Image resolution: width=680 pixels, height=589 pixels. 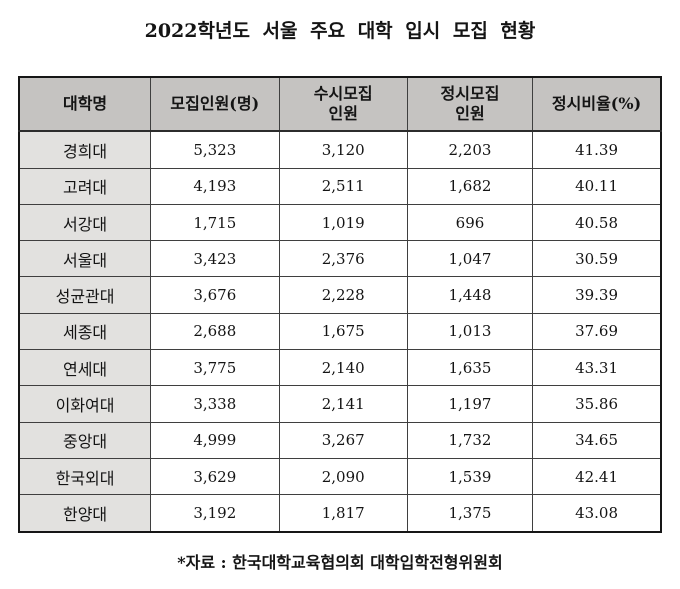 What do you see at coordinates (597, 404) in the screenshot?
I see `regular-ratio-cell: 35.86` at bounding box center [597, 404].